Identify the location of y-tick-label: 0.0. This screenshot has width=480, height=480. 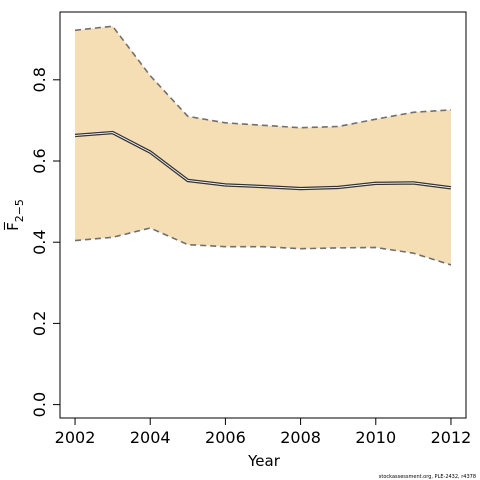
(39, 404).